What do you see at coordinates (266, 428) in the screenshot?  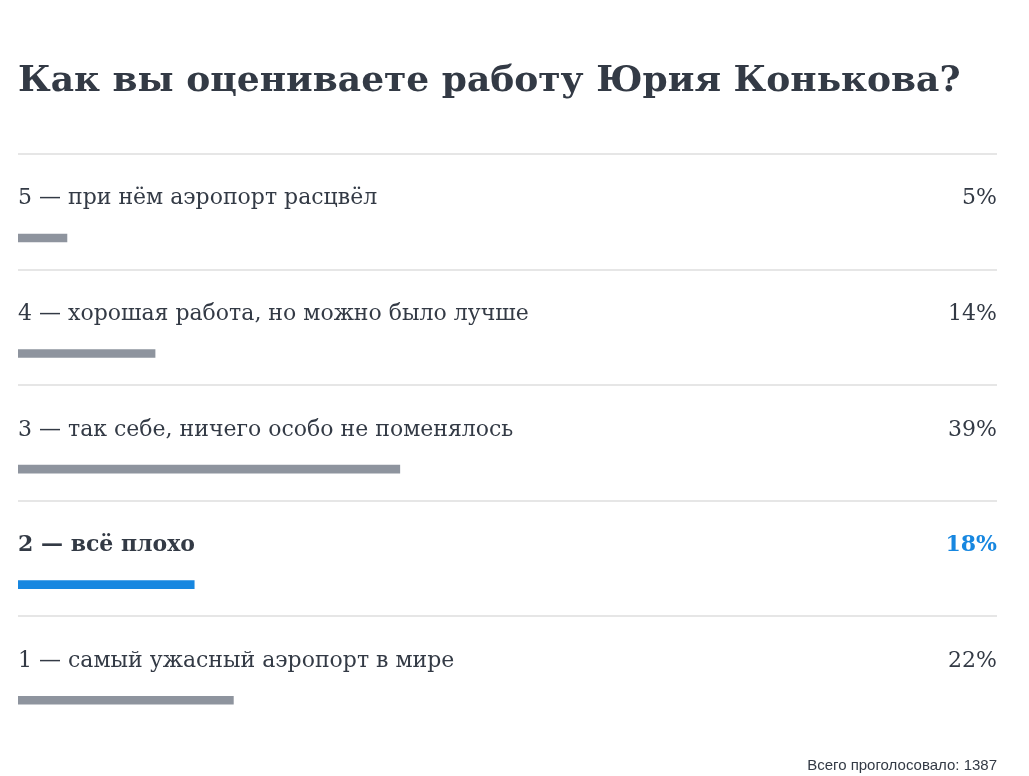 I see `y-tick-label: 3 — так себе, ничего особо не поменялось` at bounding box center [266, 428].